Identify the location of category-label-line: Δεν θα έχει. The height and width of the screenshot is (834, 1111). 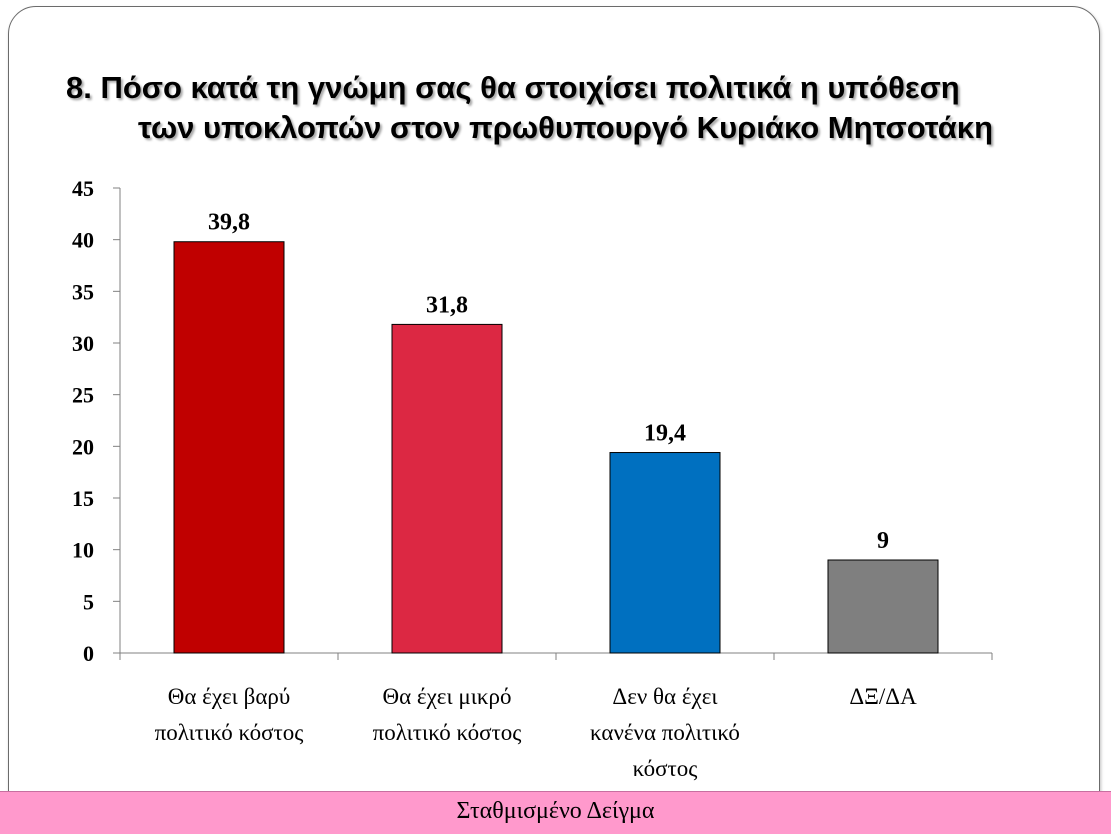
(665, 696).